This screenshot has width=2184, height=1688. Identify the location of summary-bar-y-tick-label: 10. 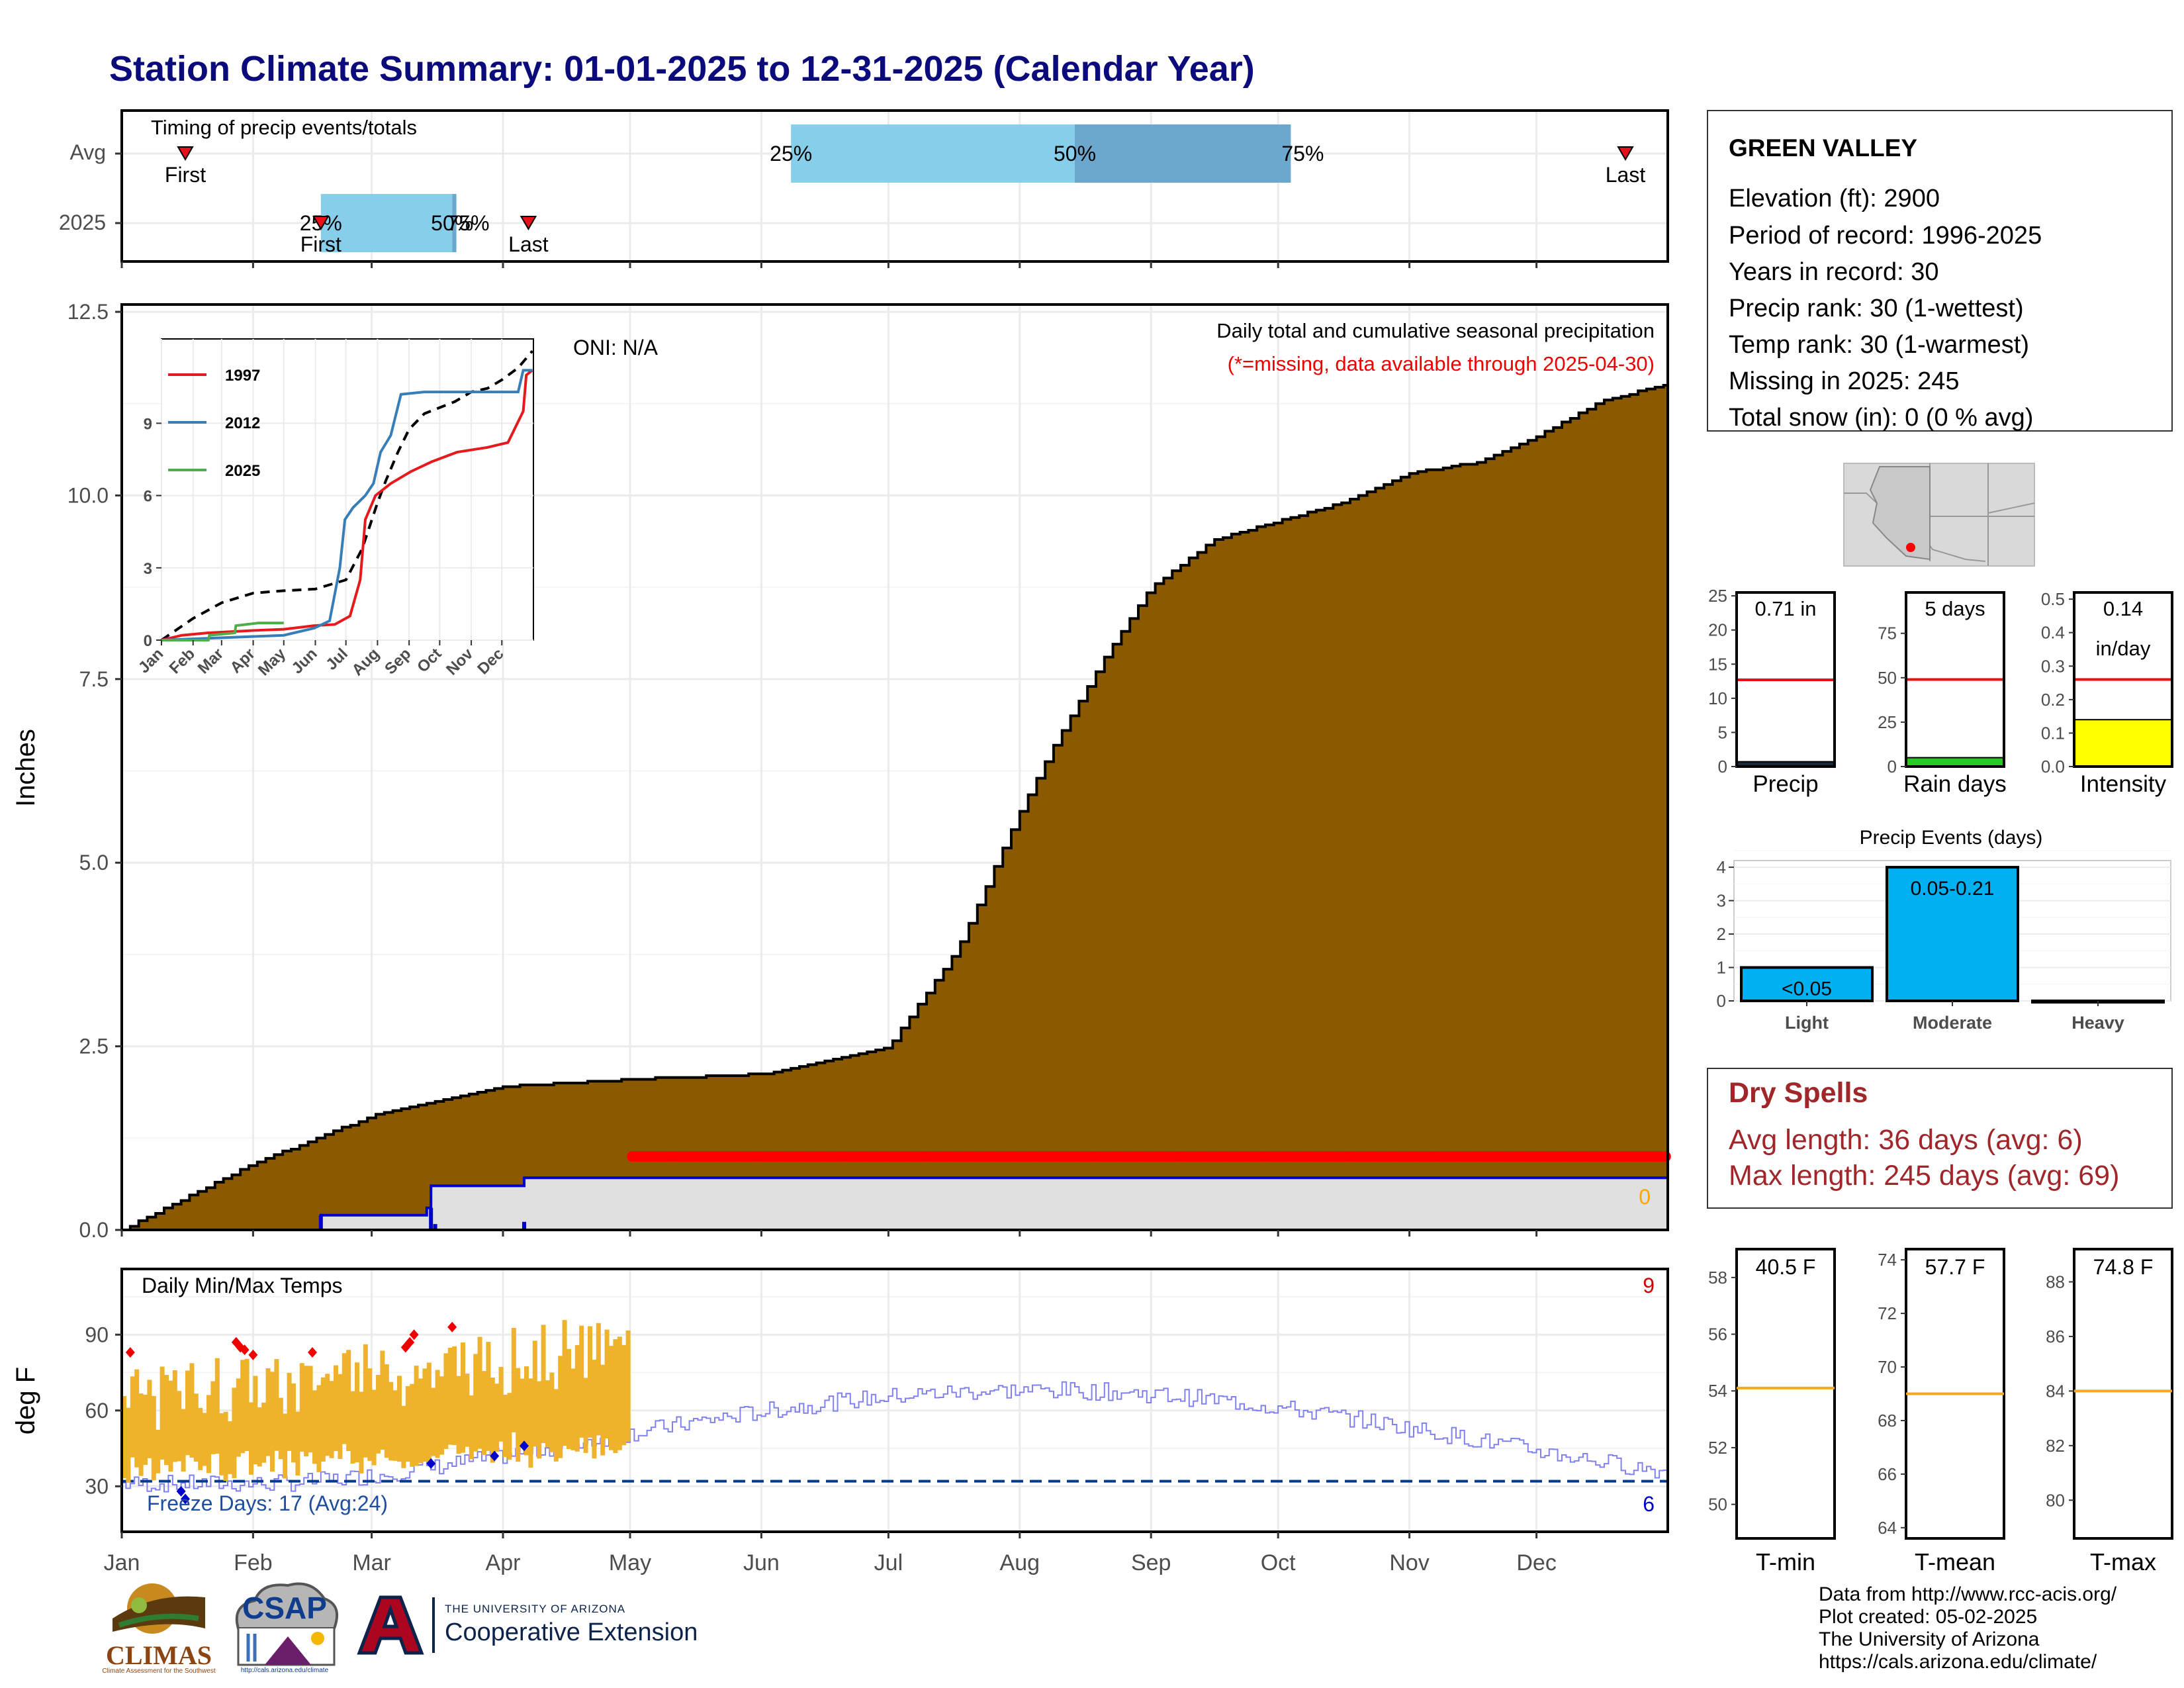
(1718, 698).